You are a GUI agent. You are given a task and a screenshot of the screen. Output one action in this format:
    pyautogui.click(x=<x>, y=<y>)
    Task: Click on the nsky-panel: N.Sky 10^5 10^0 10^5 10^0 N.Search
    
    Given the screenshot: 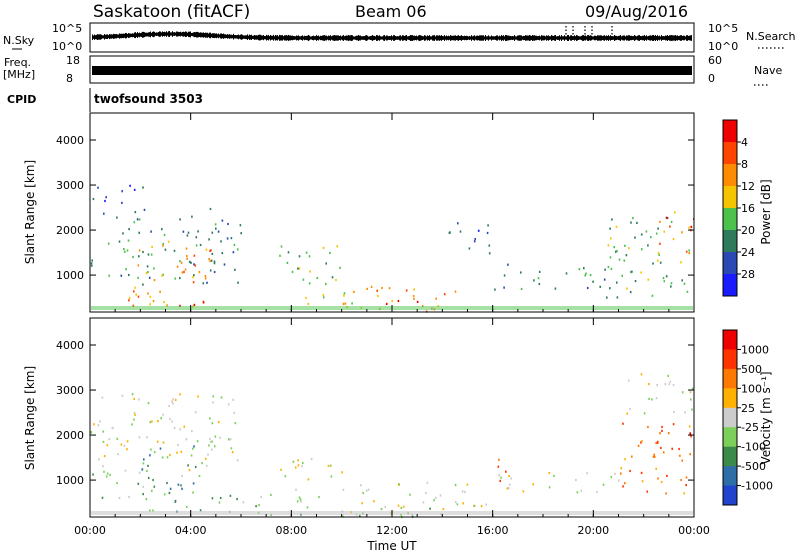 What is the action you would take?
    pyautogui.click(x=399, y=37)
    